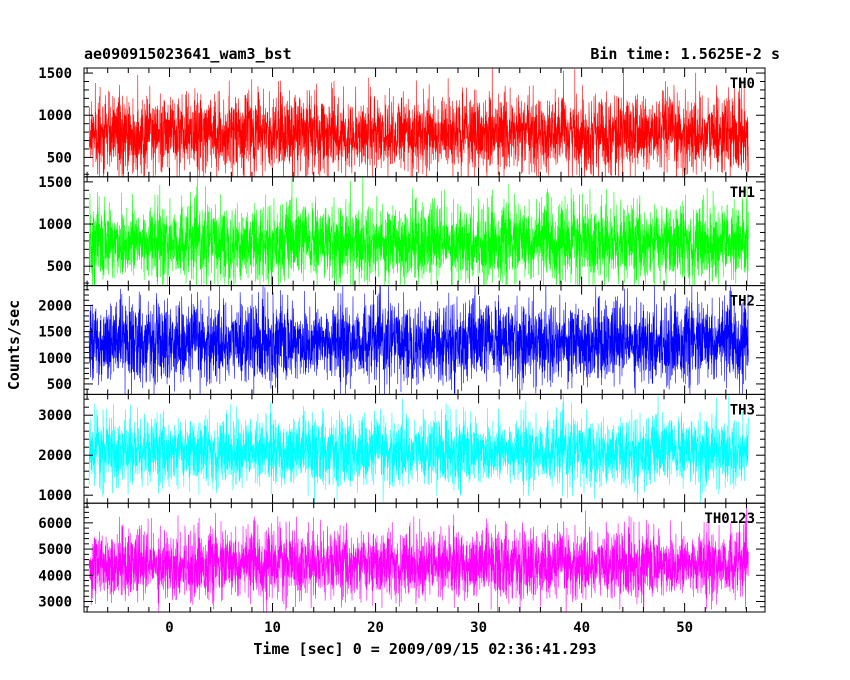  I want to click on series-line-th2, so click(418, 340).